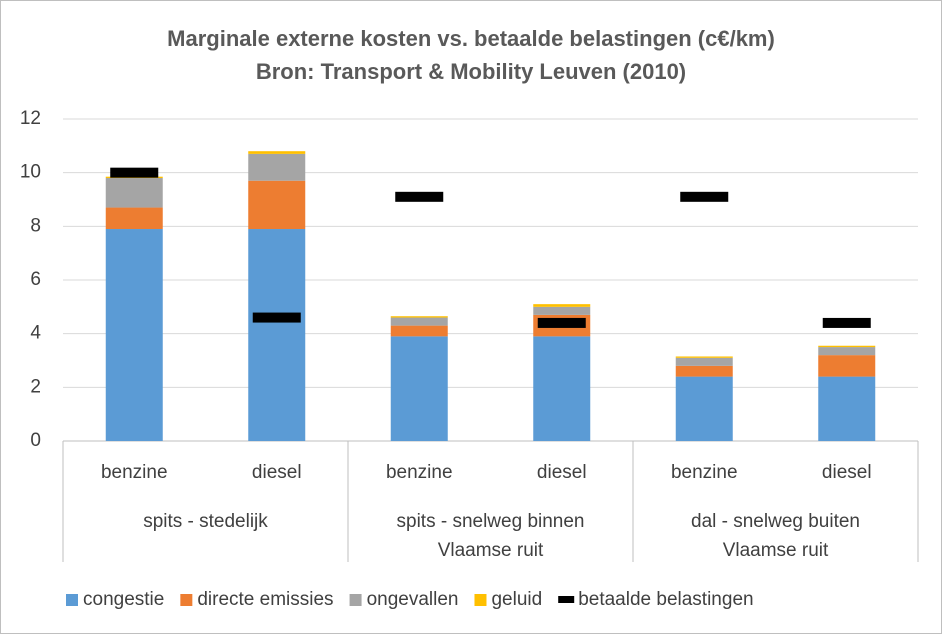 This screenshot has width=942, height=634. I want to click on y-tick-label: 10, so click(30, 172).